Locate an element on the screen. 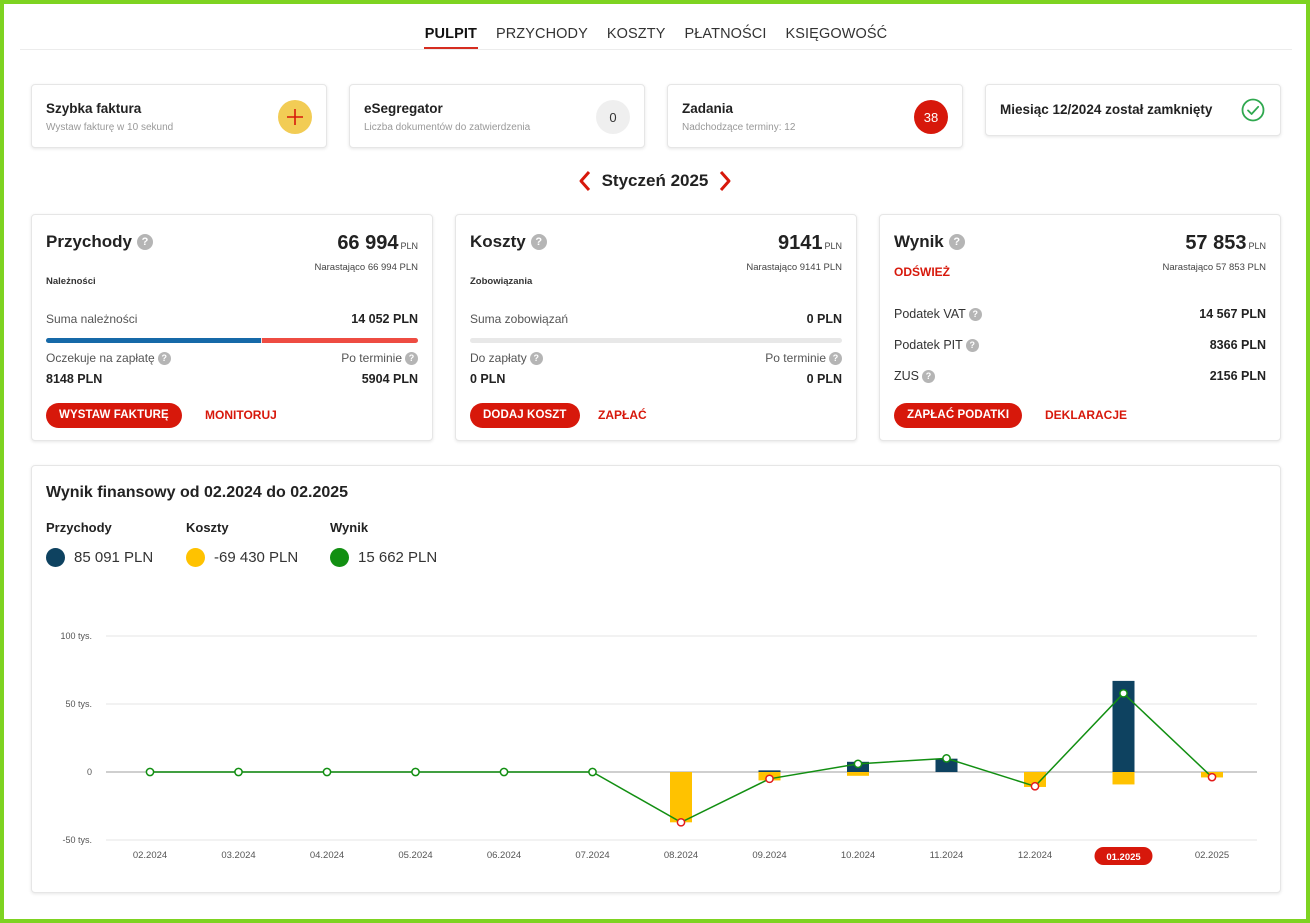 The height and width of the screenshot is (923, 1310). result-cumulative: Narastająco 57 853 PLN is located at coordinates (1214, 267).